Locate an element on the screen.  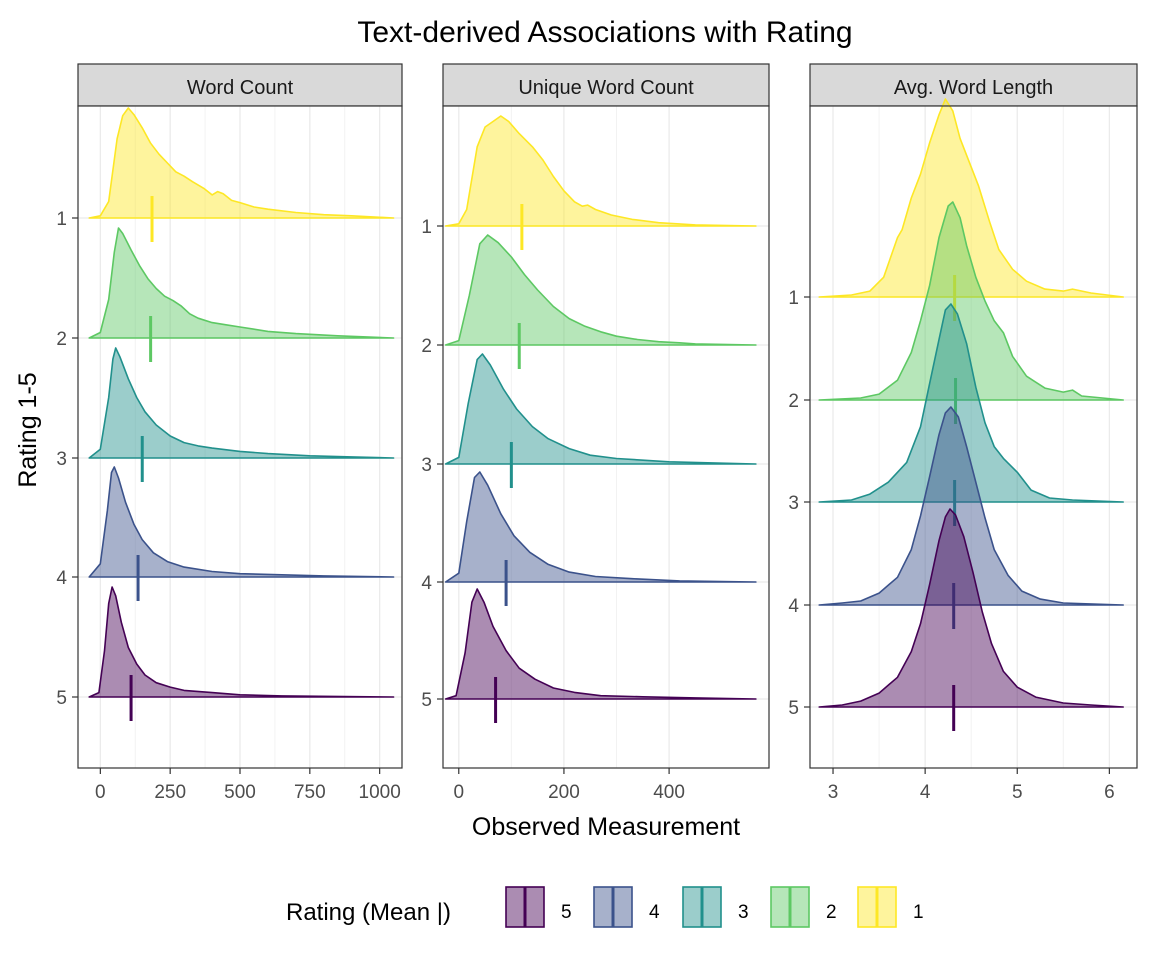
x-tick-label: 3 is located at coordinates (833, 792).